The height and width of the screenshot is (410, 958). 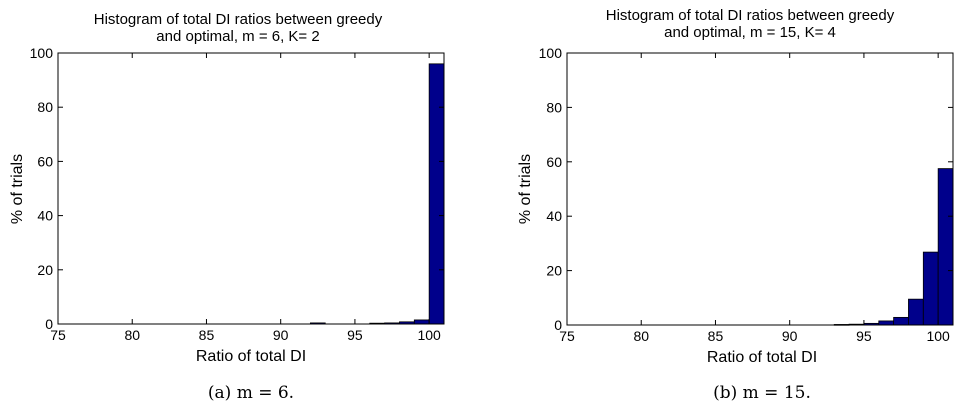 What do you see at coordinates (237, 36) in the screenshot?
I see `chart-title-line-2: and optimal, m = 6, K= 2` at bounding box center [237, 36].